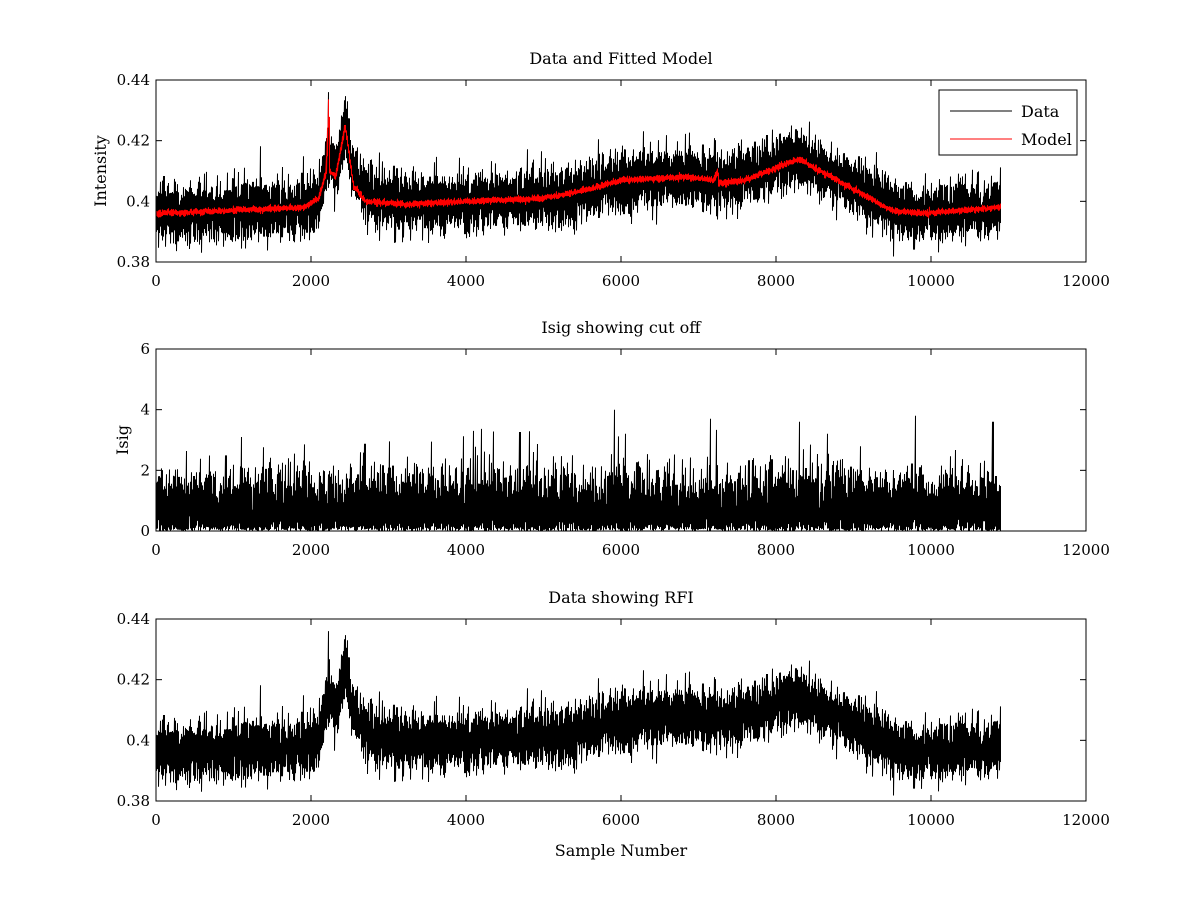 This screenshot has height=900, width=1200. I want to click on series-data-line, so click(578, 713).